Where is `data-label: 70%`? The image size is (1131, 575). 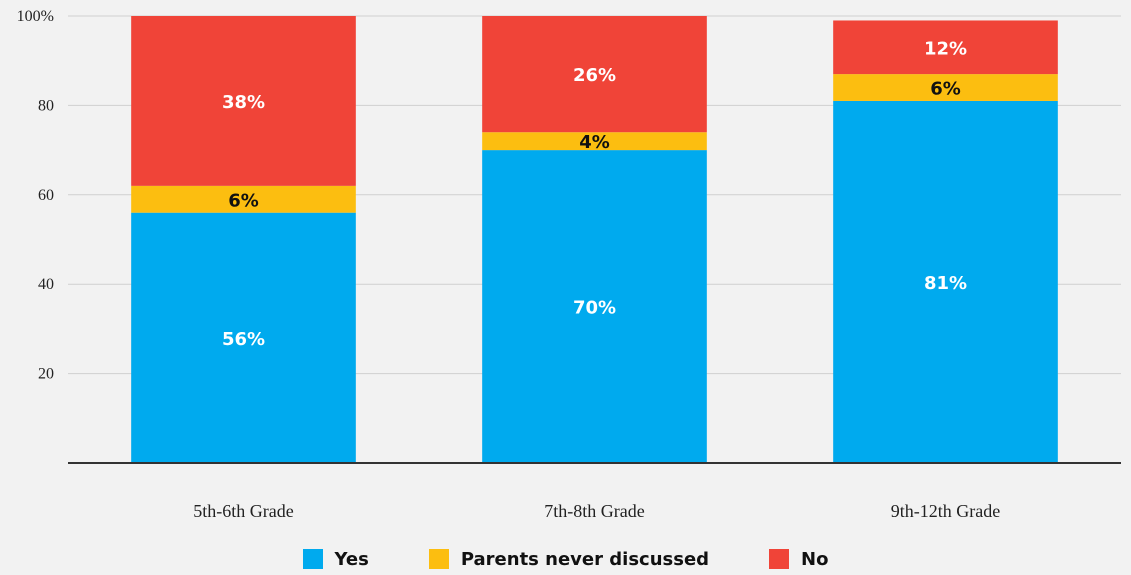 data-label: 70% is located at coordinates (594, 308).